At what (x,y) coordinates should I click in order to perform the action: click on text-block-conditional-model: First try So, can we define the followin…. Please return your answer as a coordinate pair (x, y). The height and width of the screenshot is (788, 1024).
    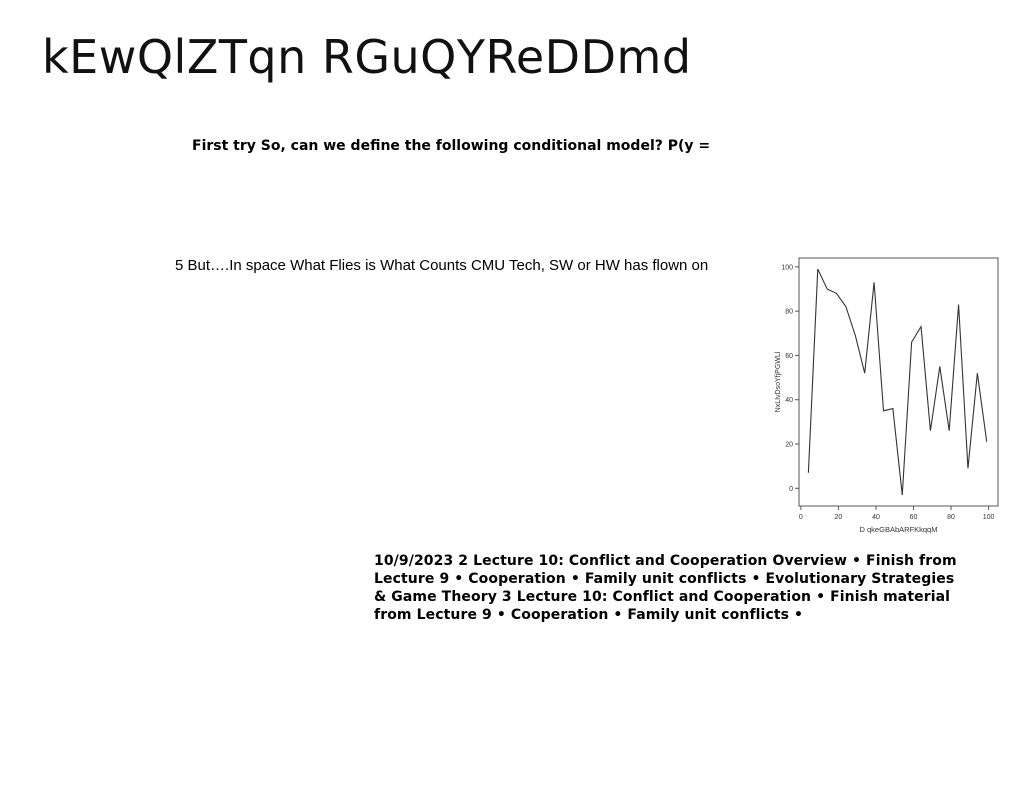
    Looking at the image, I should click on (451, 146).